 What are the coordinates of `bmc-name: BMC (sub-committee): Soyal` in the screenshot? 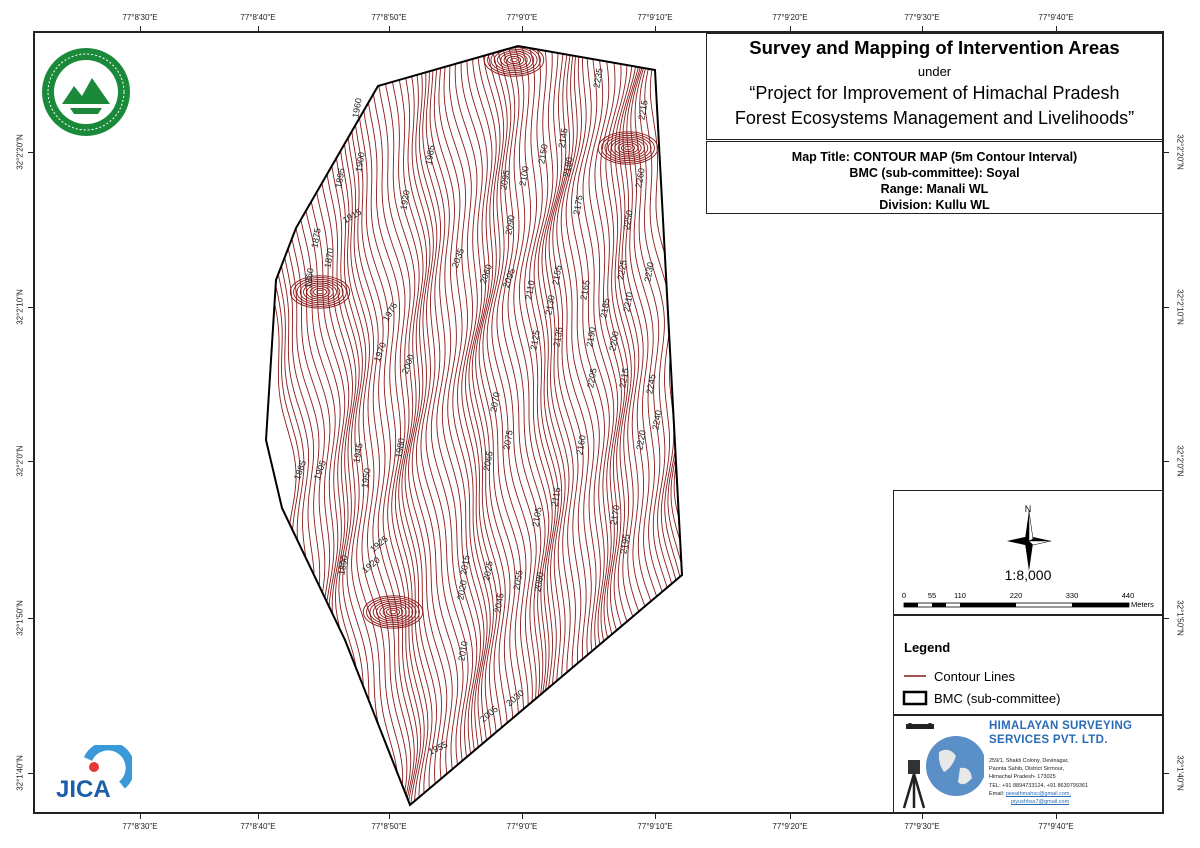 It's located at (934, 173).